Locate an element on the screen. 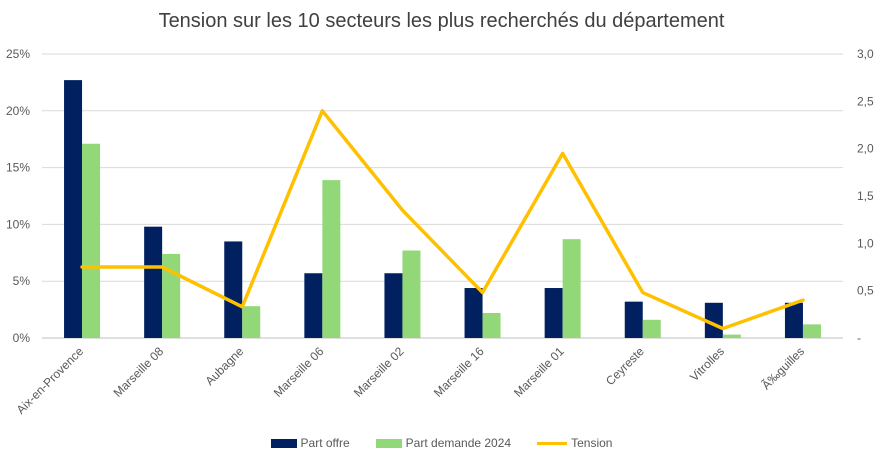  x-category-label: Marseille 02 is located at coordinates (379, 372).